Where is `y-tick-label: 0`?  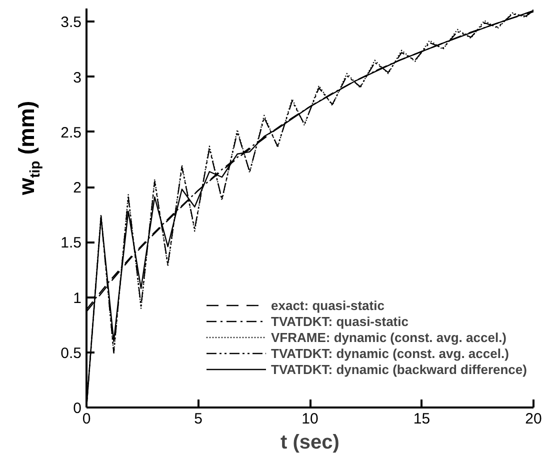
y-tick-label: 0 is located at coordinates (77, 408).